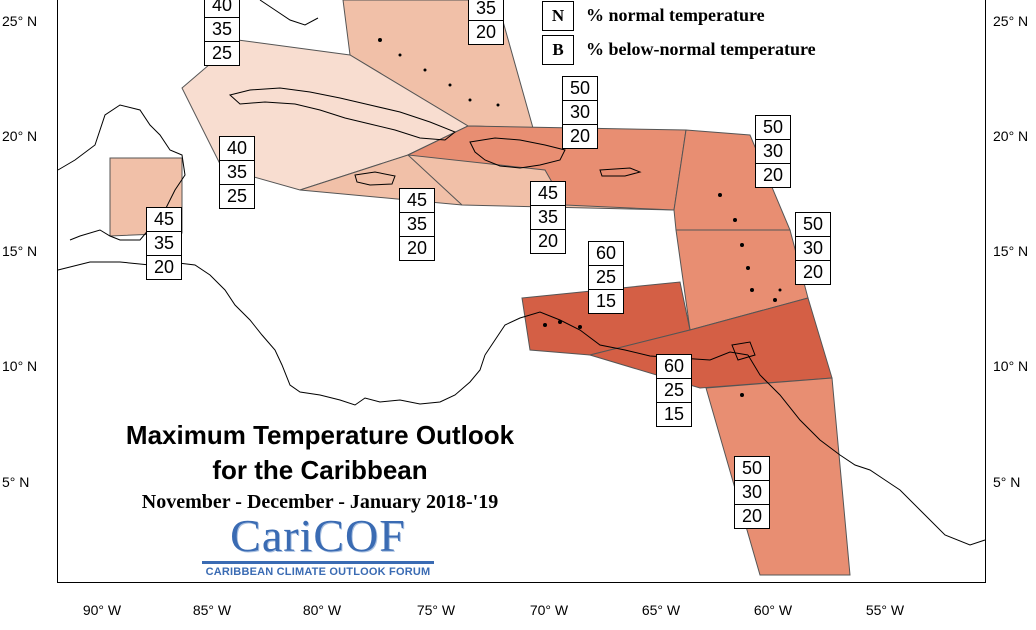 The image size is (1036, 630). Describe the element at coordinates (375, 178) in the screenshot. I see `coast-jamaica` at that location.